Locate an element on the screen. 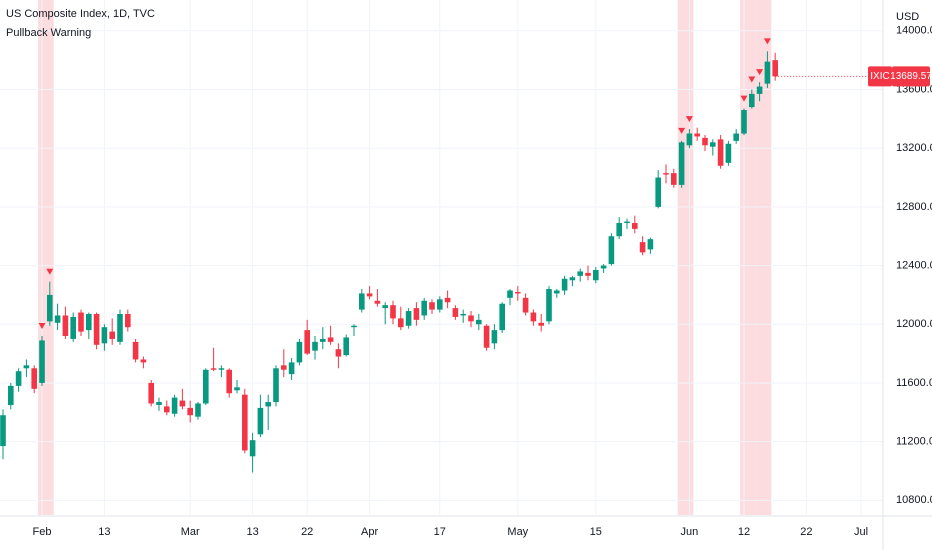 The width and height of the screenshot is (932, 550). x-tick-label: 12 is located at coordinates (744, 532).